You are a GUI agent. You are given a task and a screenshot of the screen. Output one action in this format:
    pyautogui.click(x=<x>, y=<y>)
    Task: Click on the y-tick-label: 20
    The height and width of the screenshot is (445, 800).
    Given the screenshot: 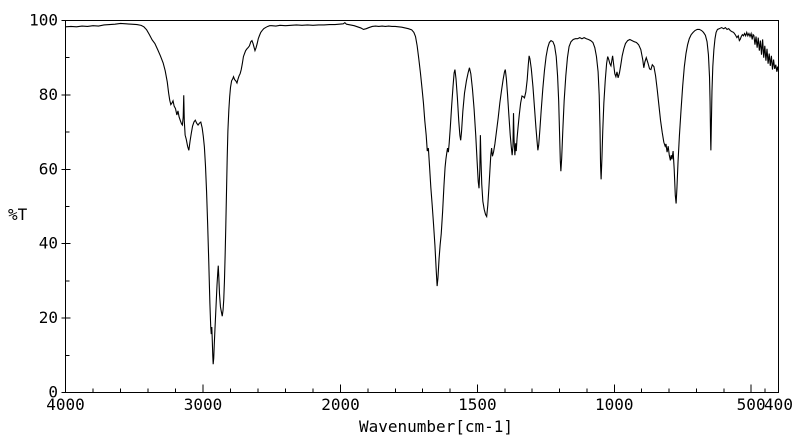 What is the action you would take?
    pyautogui.click(x=48, y=317)
    